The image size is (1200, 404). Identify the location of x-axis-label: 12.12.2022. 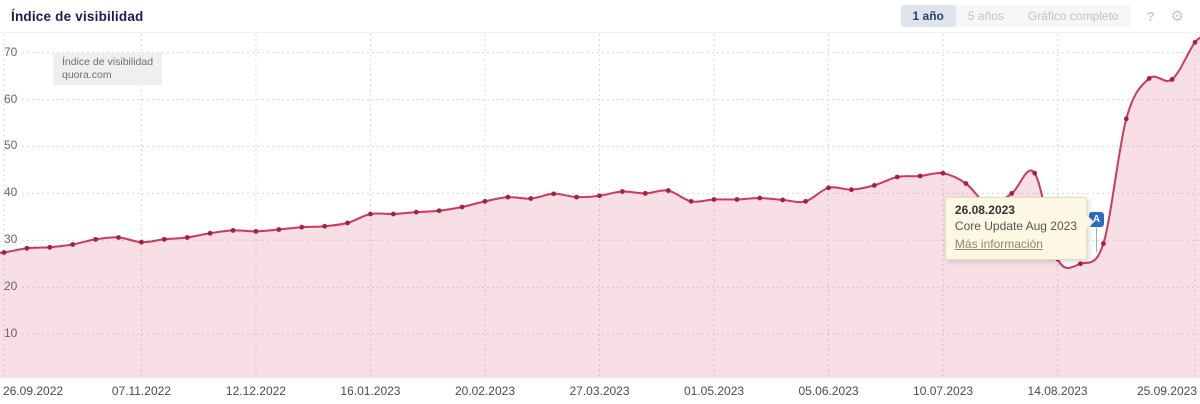
(255, 391).